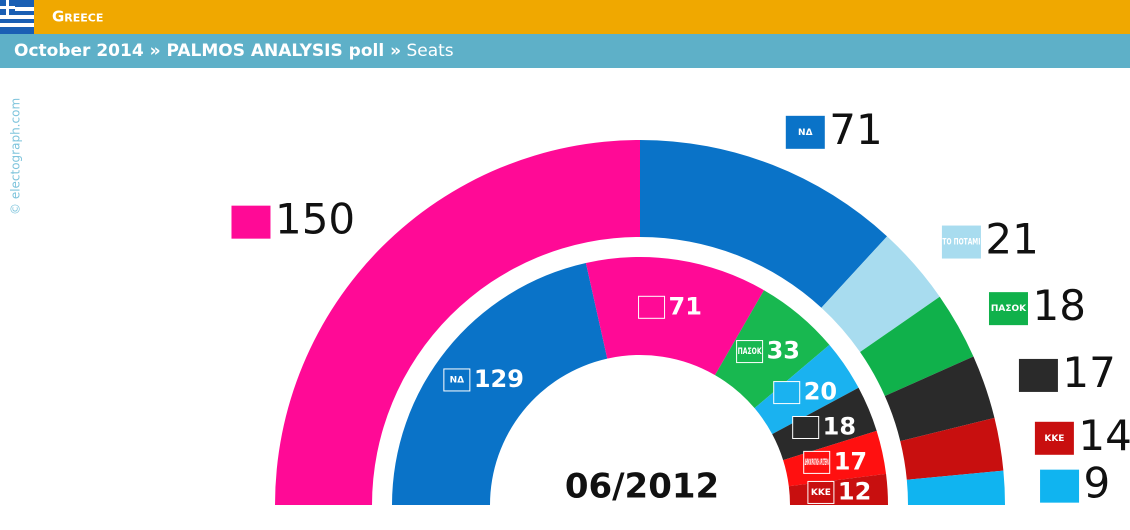 Image resolution: width=1130 pixels, height=530 pixels. What do you see at coordinates (499, 379) in the screenshot?
I see `value-label: 129` at bounding box center [499, 379].